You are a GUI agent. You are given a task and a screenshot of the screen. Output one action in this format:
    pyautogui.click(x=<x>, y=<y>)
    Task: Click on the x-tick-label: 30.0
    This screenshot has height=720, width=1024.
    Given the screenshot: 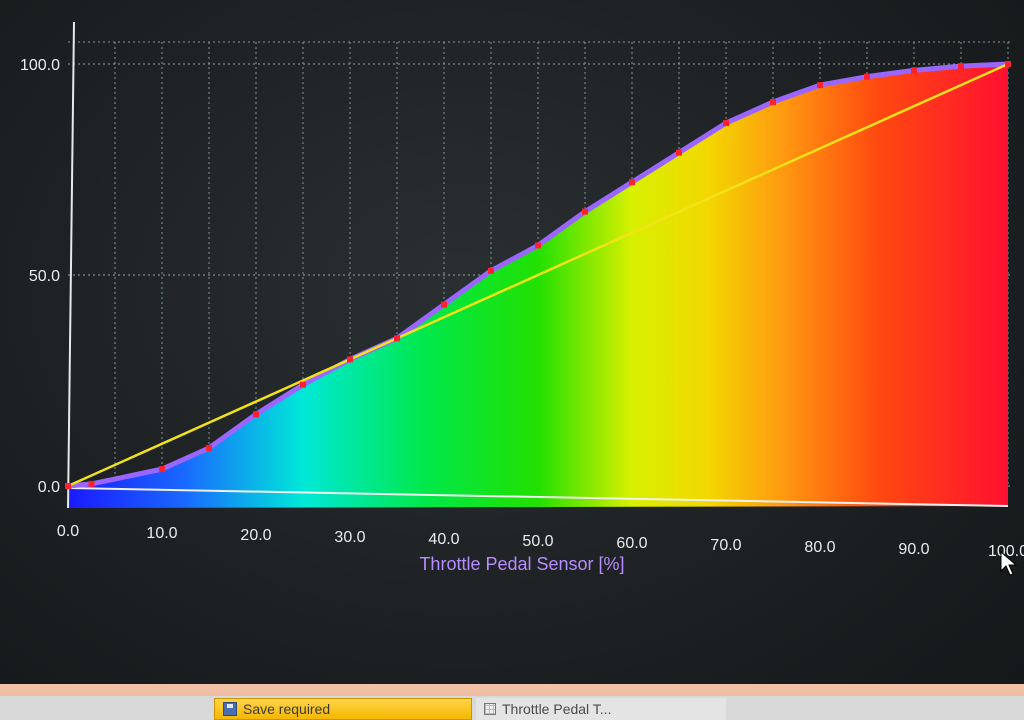 What is the action you would take?
    pyautogui.click(x=349, y=537)
    